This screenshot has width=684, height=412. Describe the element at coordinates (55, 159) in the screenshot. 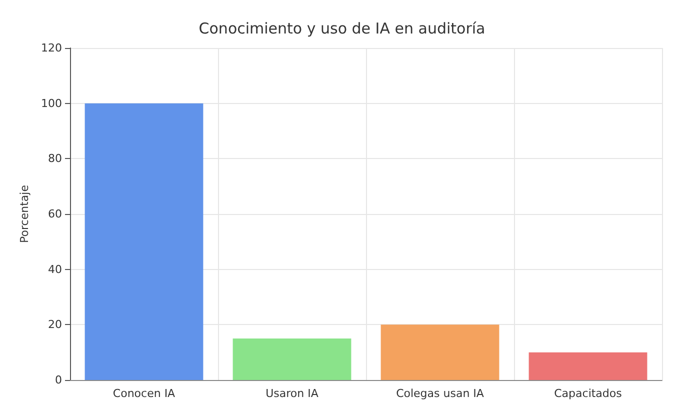

I see `y-tick-label: 80` at that location.